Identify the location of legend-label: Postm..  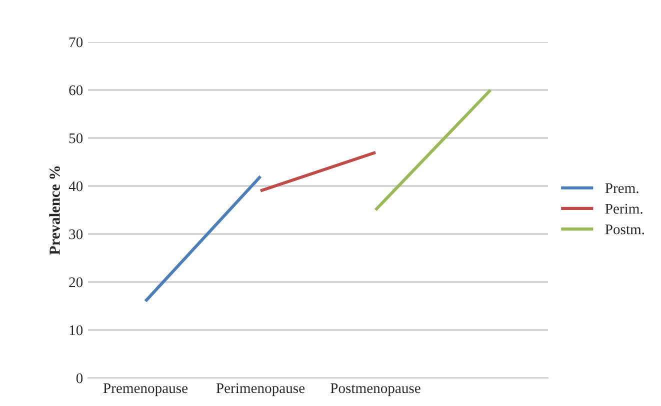
(624, 229).